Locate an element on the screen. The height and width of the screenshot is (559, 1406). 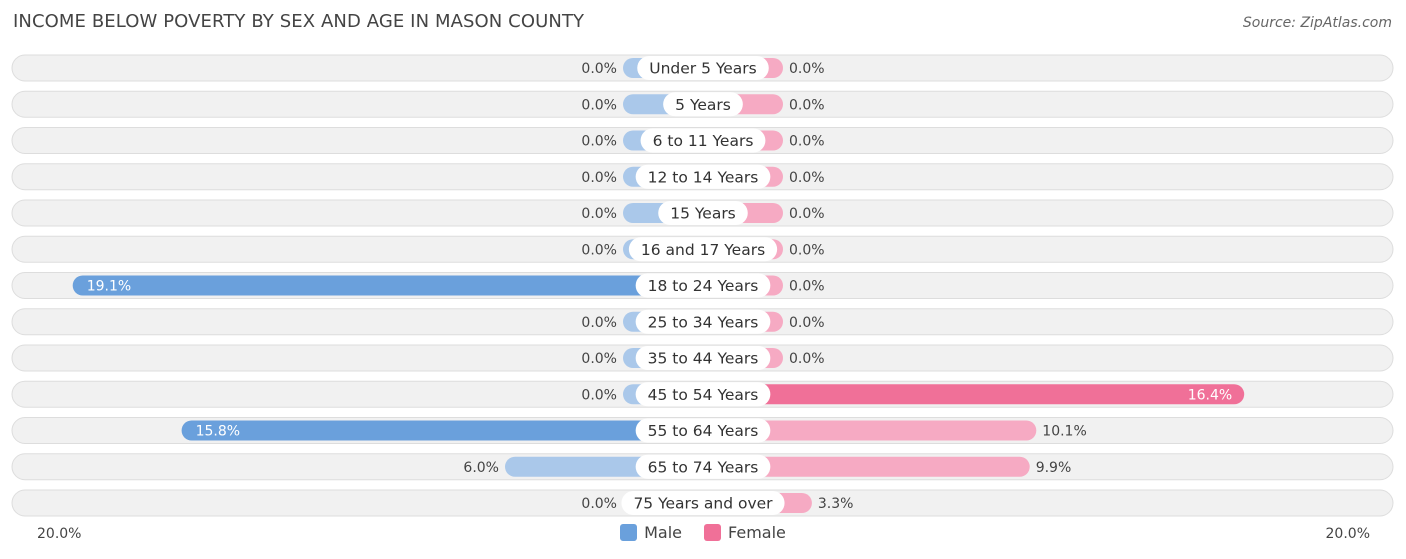
legend-swatch-male is located at coordinates (629, 532).